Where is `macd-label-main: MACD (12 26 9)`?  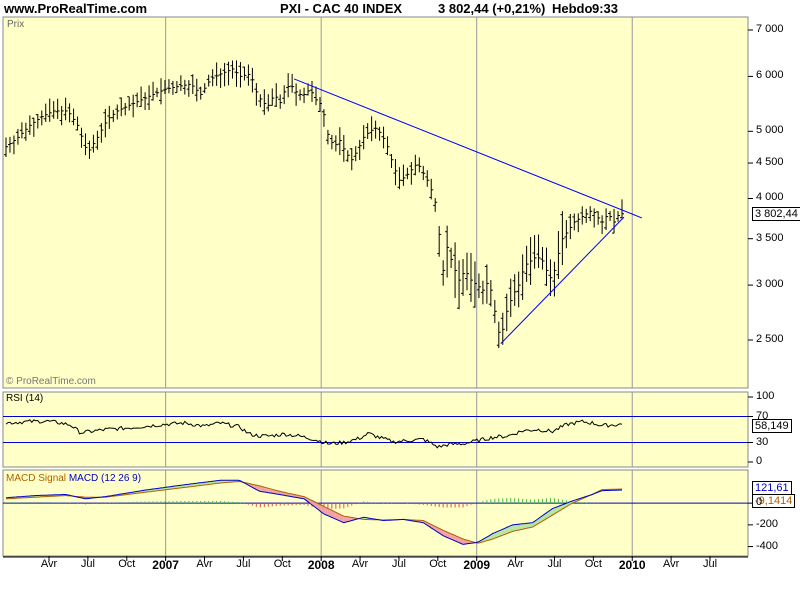 macd-label-main: MACD (12 26 9) is located at coordinates (105, 478).